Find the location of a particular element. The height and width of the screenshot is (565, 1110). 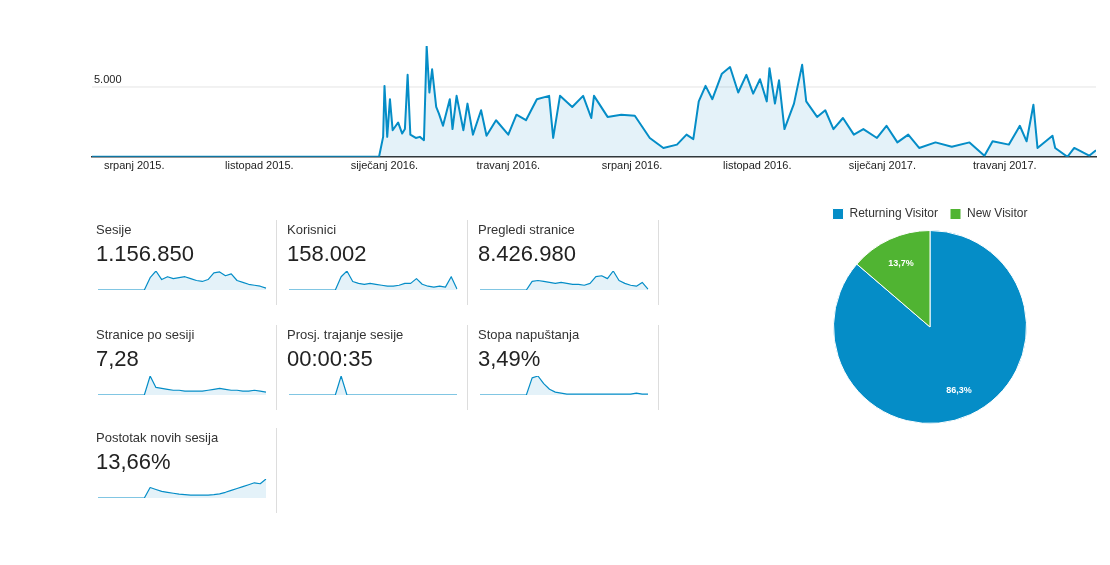

x-tick-label: listopad 2015. is located at coordinates (259, 165).